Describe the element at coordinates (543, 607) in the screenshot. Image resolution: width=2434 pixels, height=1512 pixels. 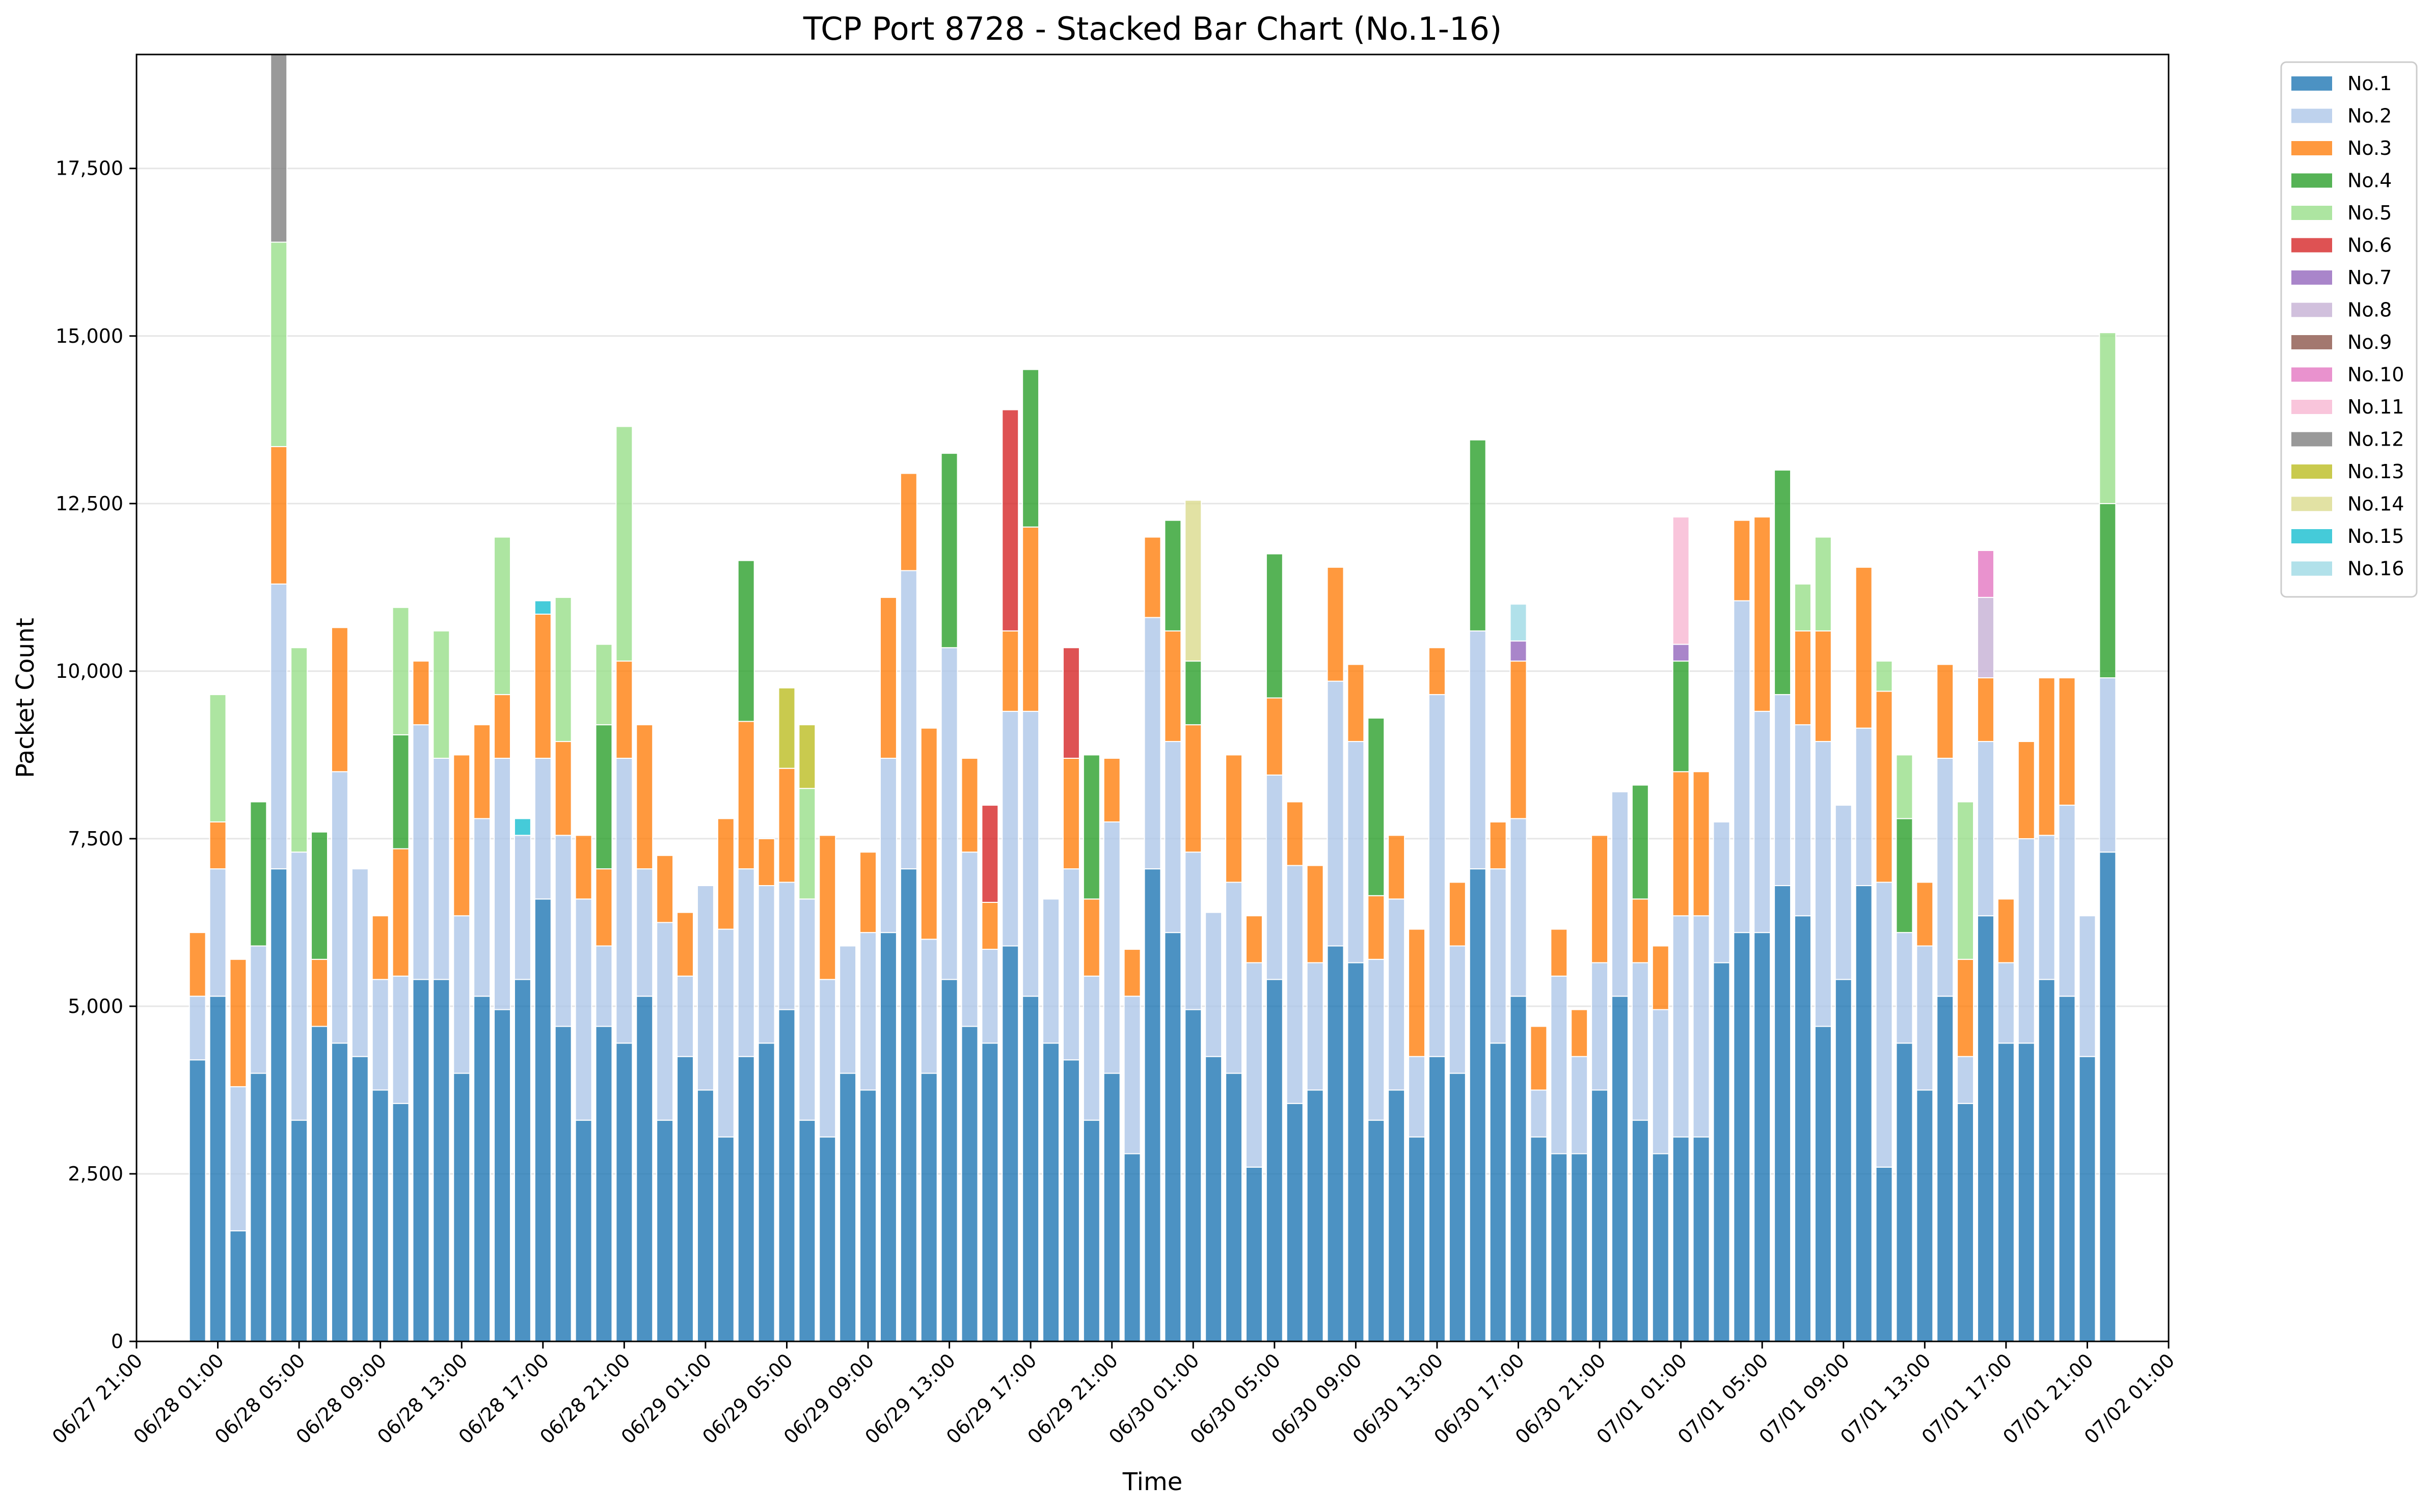
I see `bar-segment-no15` at that location.